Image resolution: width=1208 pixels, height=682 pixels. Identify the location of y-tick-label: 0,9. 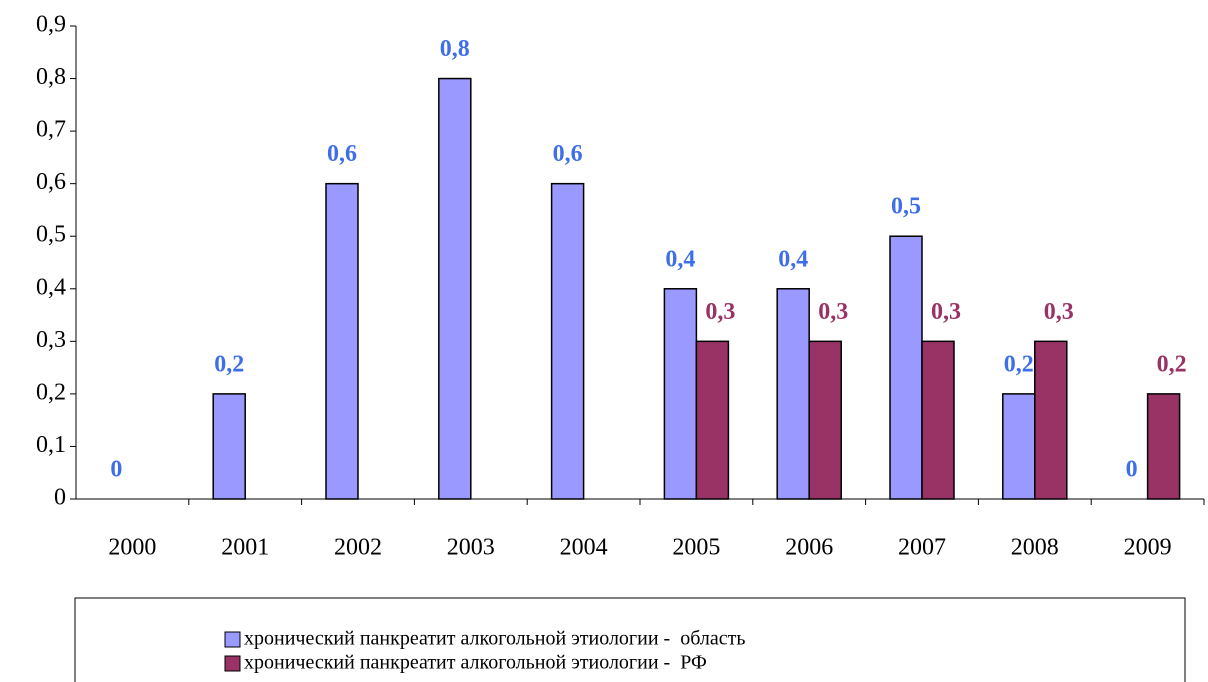
(51, 25).